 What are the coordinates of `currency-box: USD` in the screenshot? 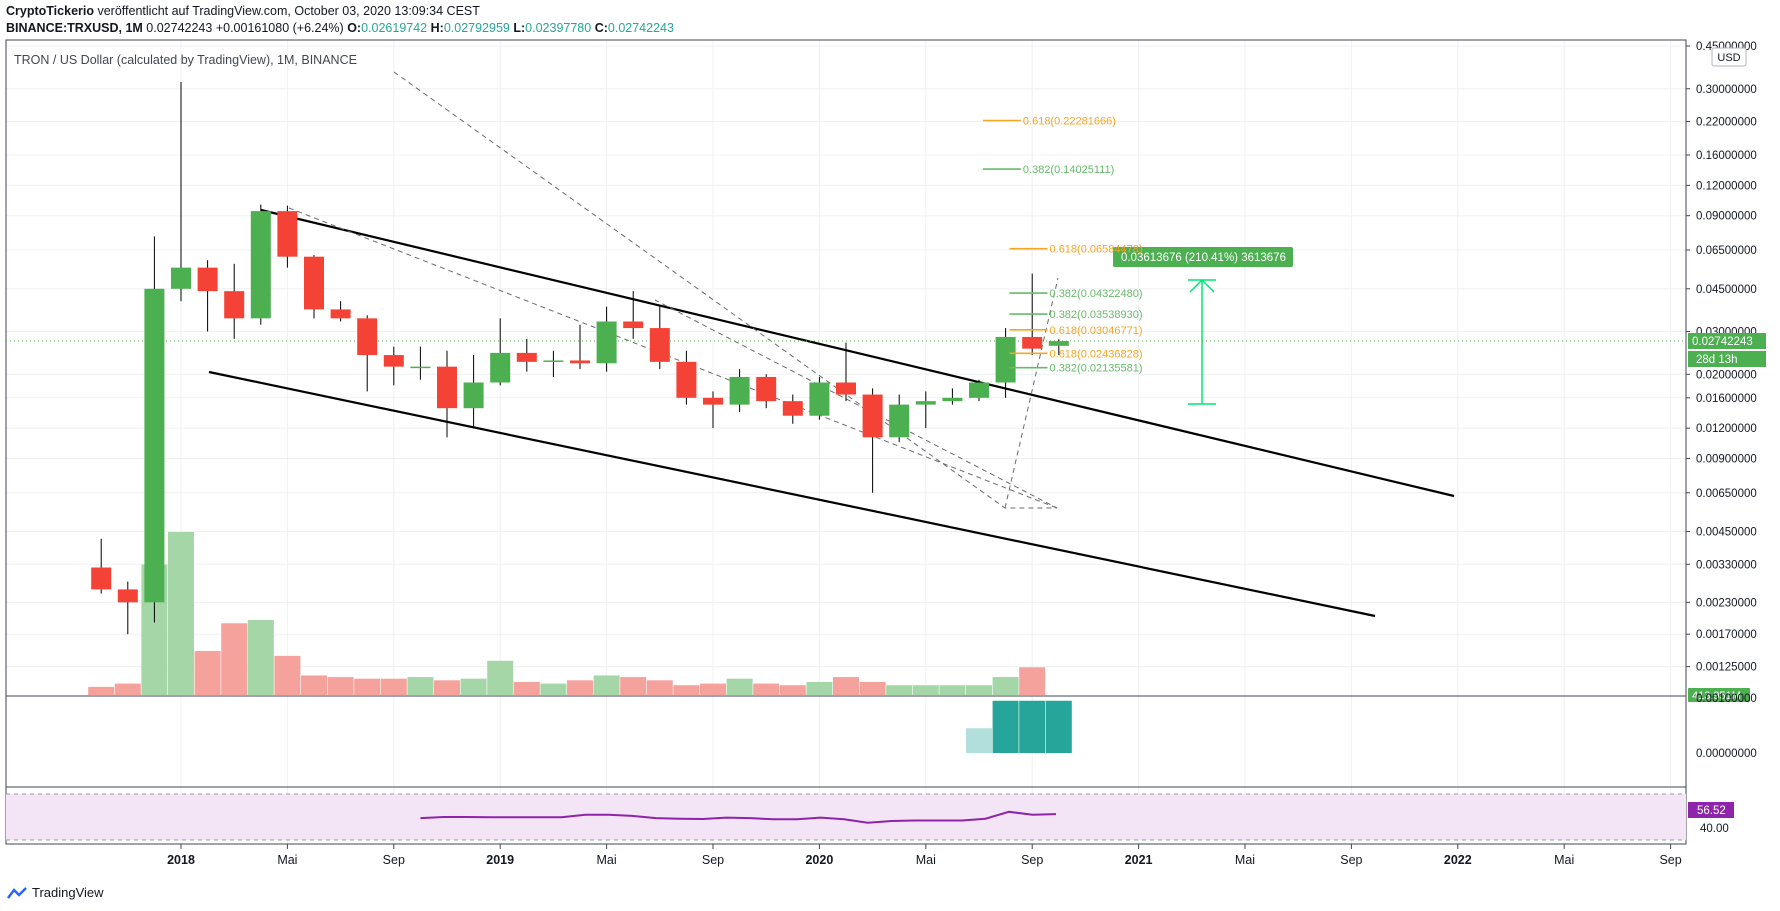 It's located at (1729, 57).